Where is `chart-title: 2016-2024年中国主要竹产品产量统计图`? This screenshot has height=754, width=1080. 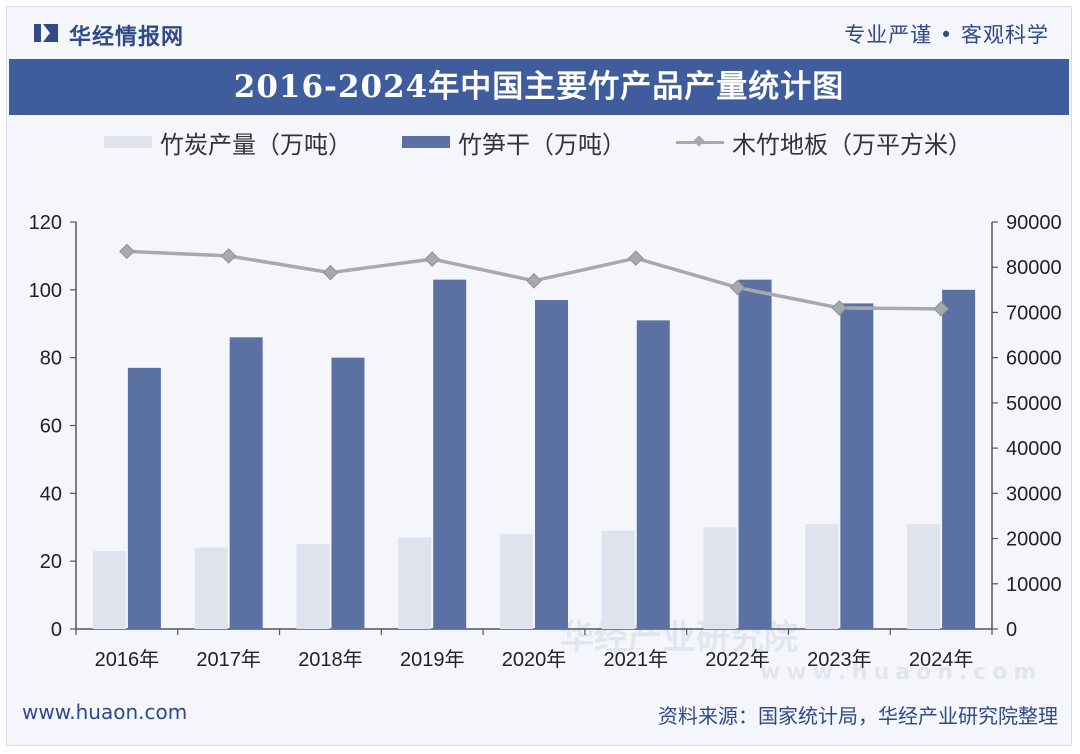 chart-title: 2016-2024年中国主要竹产品产量统计图 is located at coordinates (539, 87).